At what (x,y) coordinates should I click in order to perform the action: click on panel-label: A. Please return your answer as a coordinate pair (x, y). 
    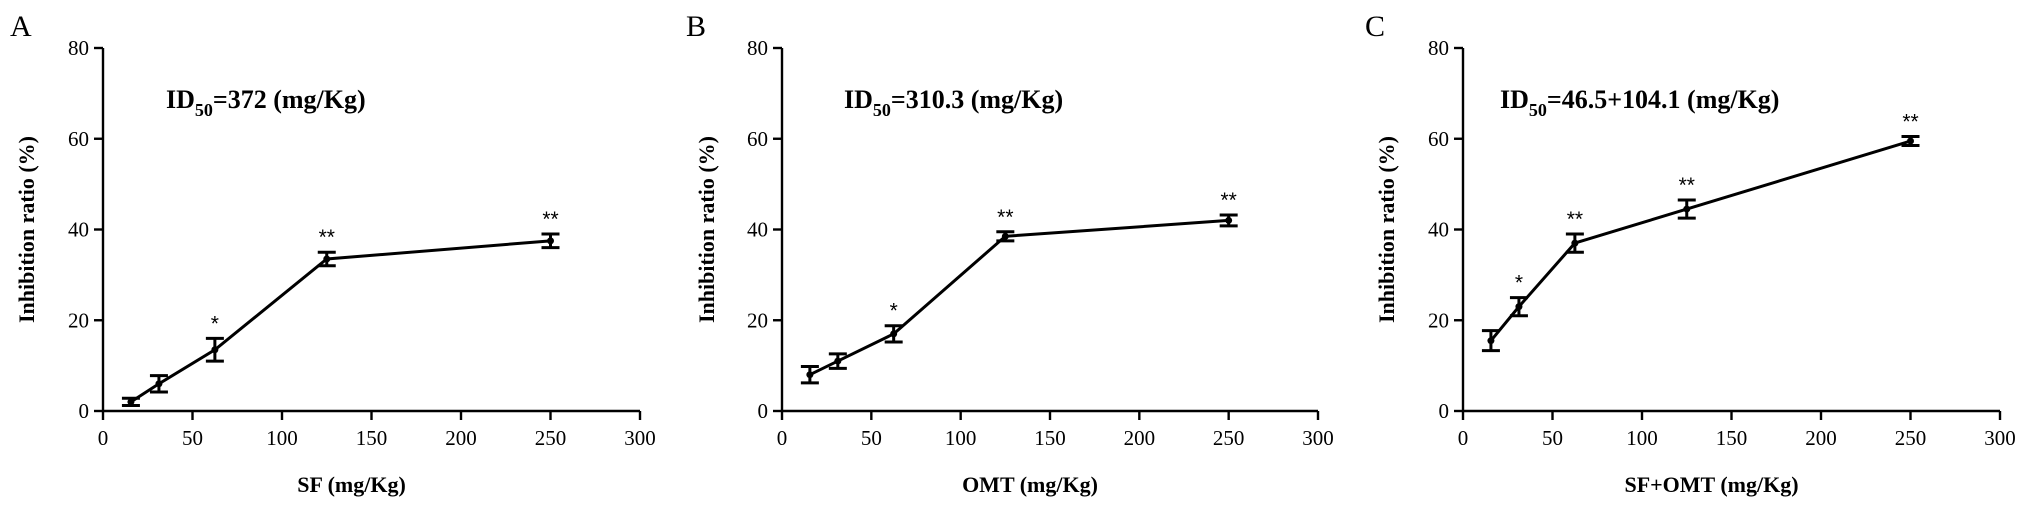
    Looking at the image, I should click on (21, 26).